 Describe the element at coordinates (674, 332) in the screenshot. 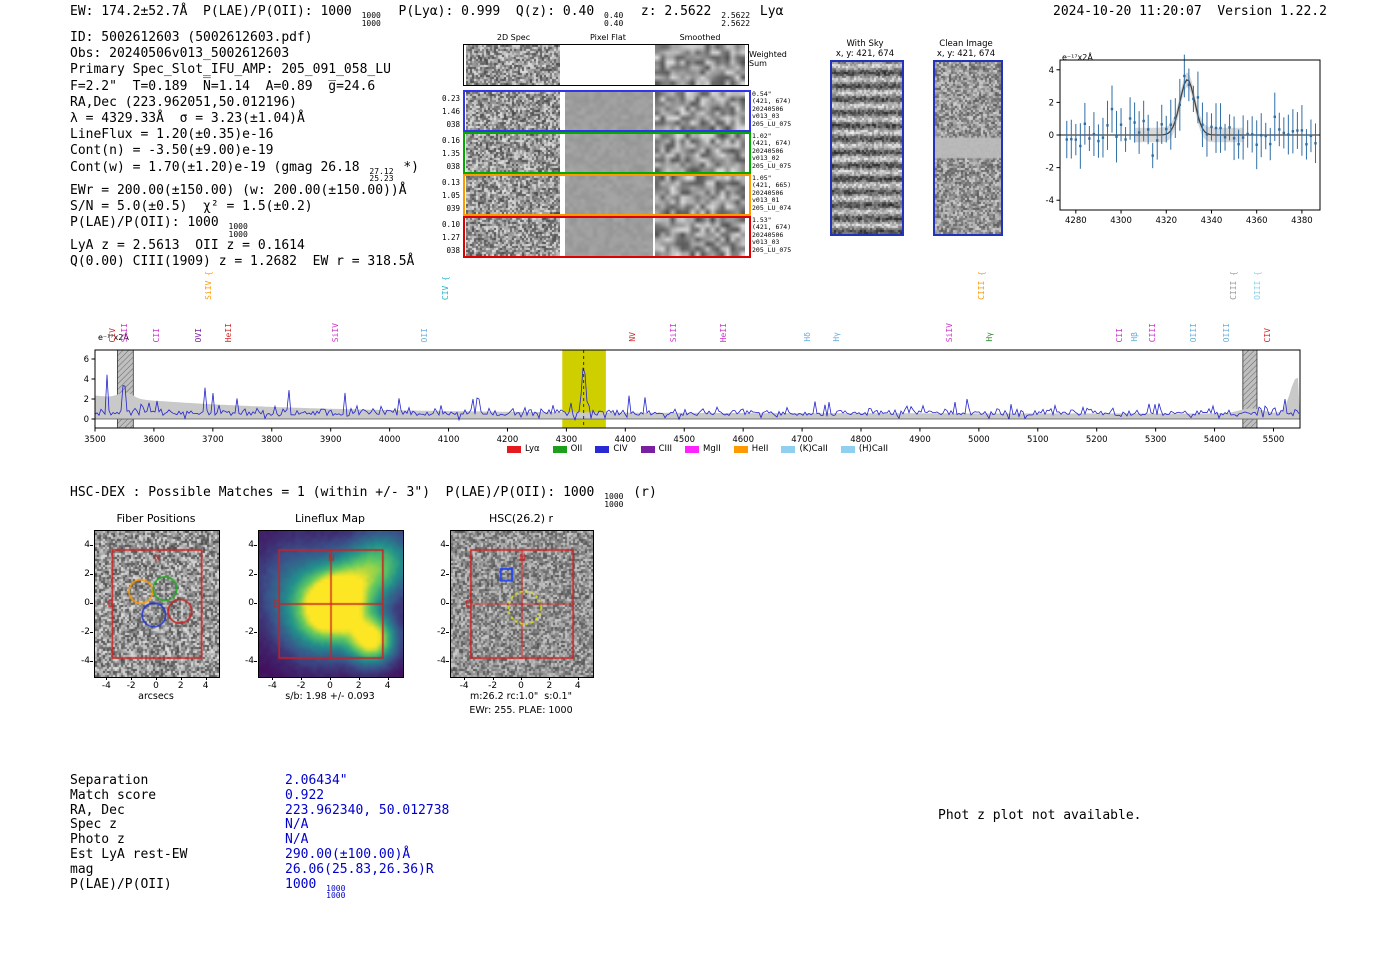

I see `emission-line-label: SiII` at that location.